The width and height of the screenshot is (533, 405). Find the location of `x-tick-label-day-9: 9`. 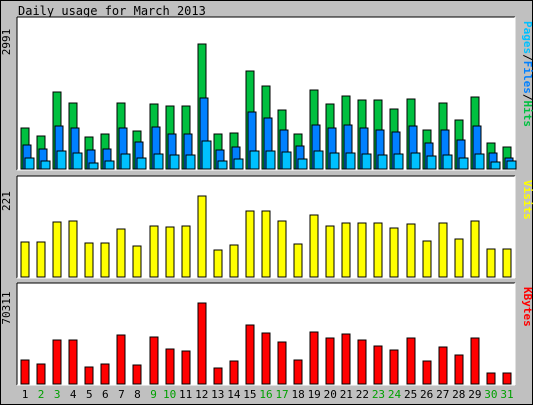

x-tick-label-day-9: 9 is located at coordinates (153, 394).